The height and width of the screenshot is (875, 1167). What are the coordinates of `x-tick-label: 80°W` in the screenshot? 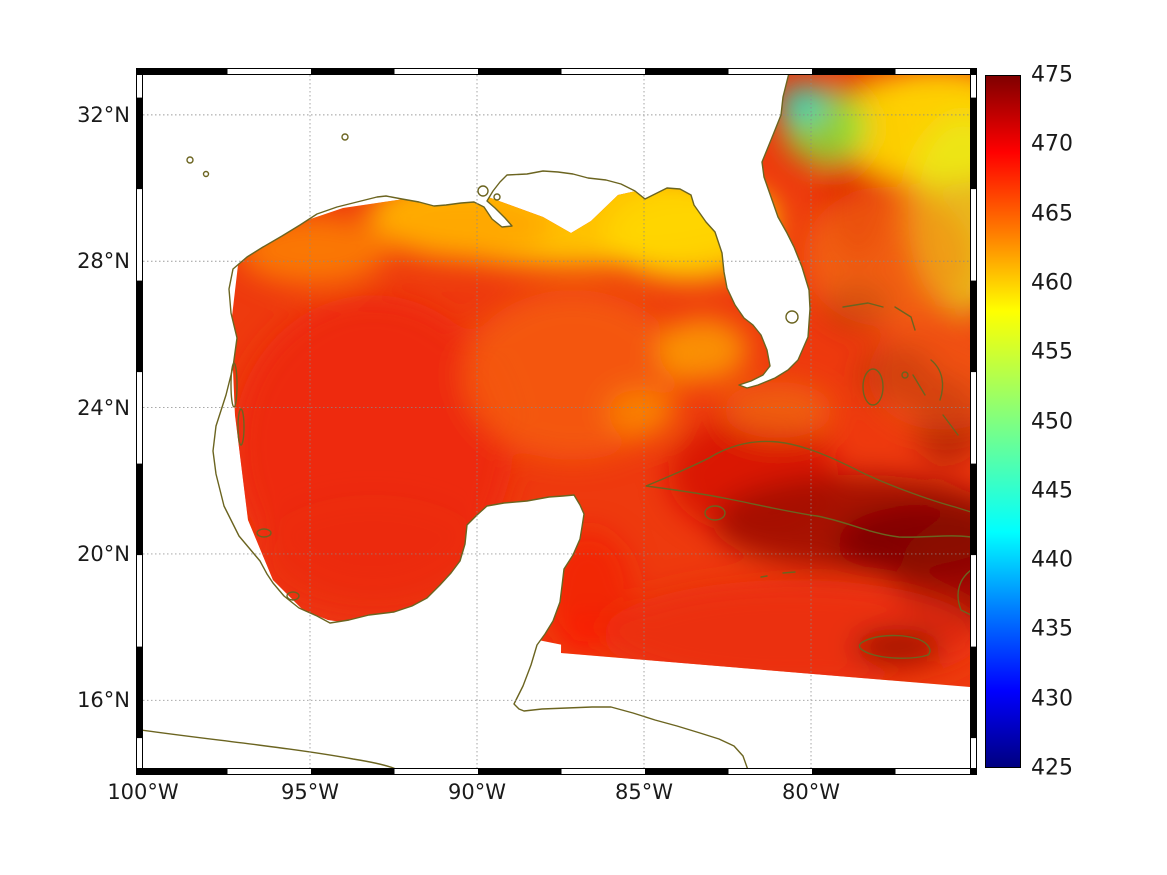 It's located at (811, 792).